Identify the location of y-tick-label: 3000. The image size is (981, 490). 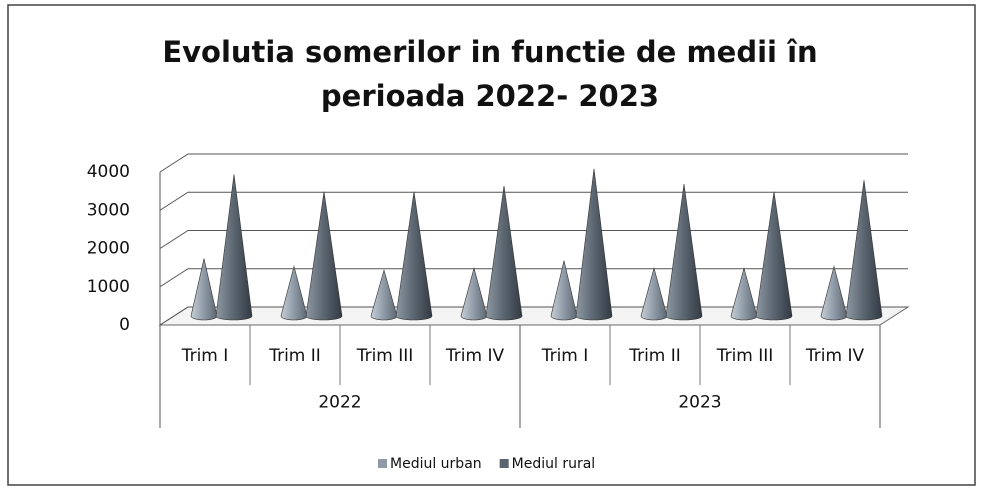
(108, 210).